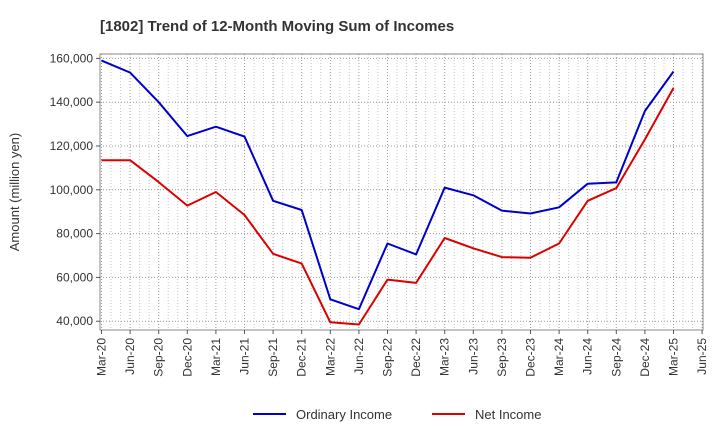 The width and height of the screenshot is (720, 440). What do you see at coordinates (531, 357) in the screenshot?
I see `x-tick-label: Dec-23` at bounding box center [531, 357].